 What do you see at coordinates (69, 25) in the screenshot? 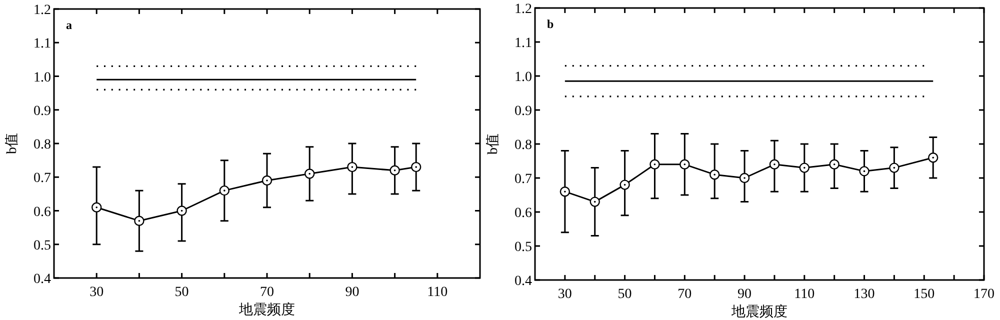
I see `annotation: a` at bounding box center [69, 25].